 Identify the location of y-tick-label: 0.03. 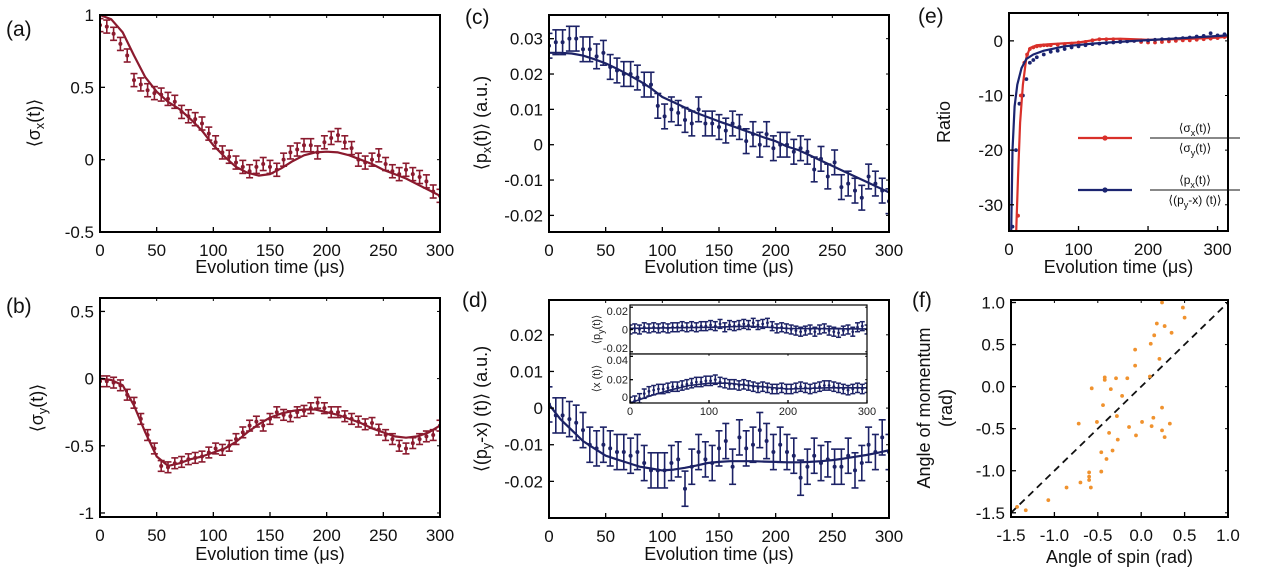
(526, 39).